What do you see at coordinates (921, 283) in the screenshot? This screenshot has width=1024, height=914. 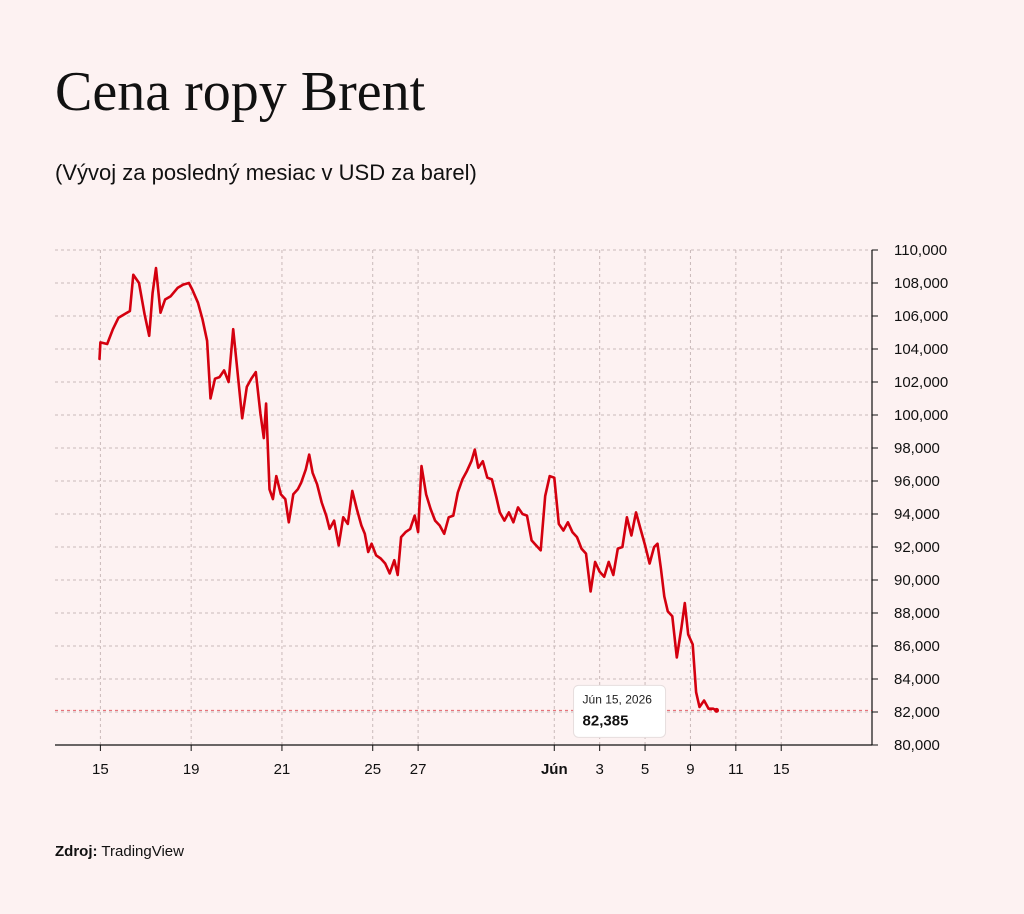 I see `y-tick-label: 108,000` at bounding box center [921, 283].